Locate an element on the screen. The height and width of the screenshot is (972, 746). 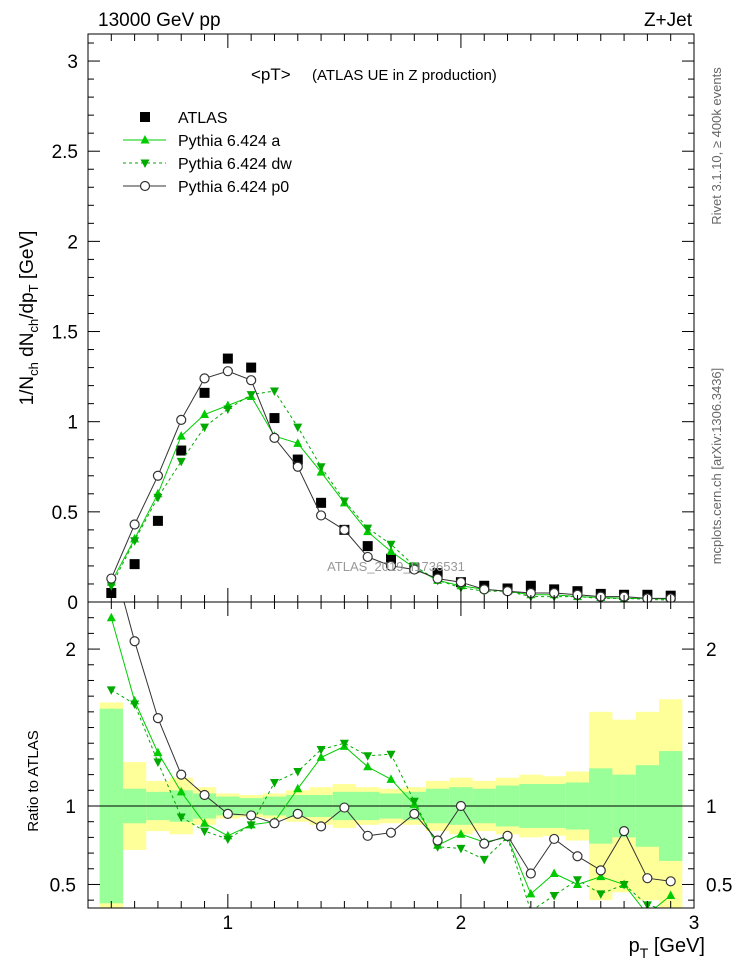
ratio-y-tick-label-right: 2 is located at coordinates (711, 650).